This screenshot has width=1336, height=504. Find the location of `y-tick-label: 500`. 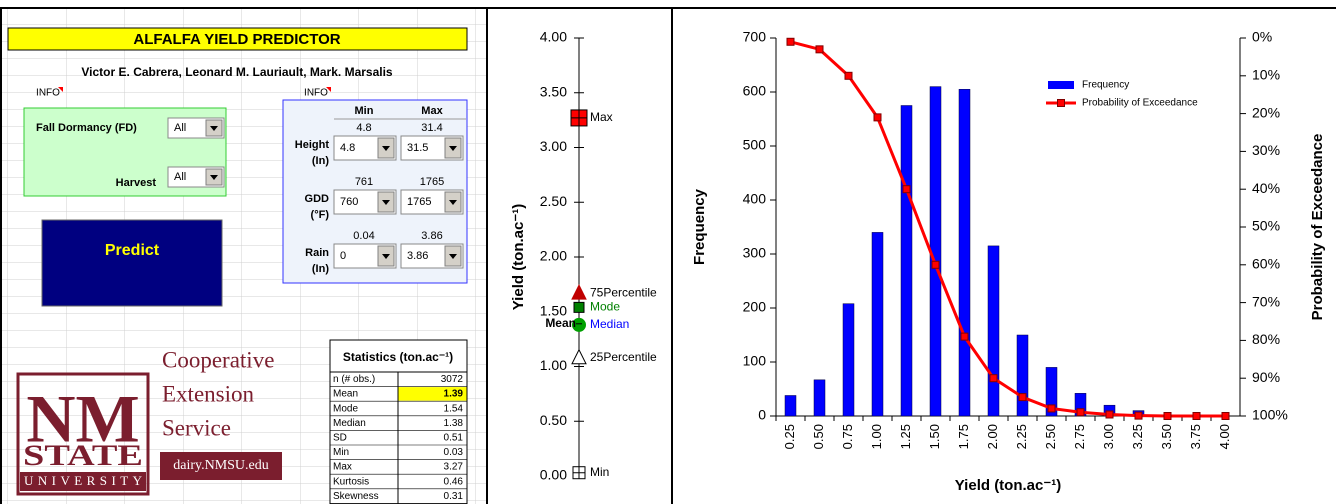

y-tick-label: 500 is located at coordinates (755, 145).